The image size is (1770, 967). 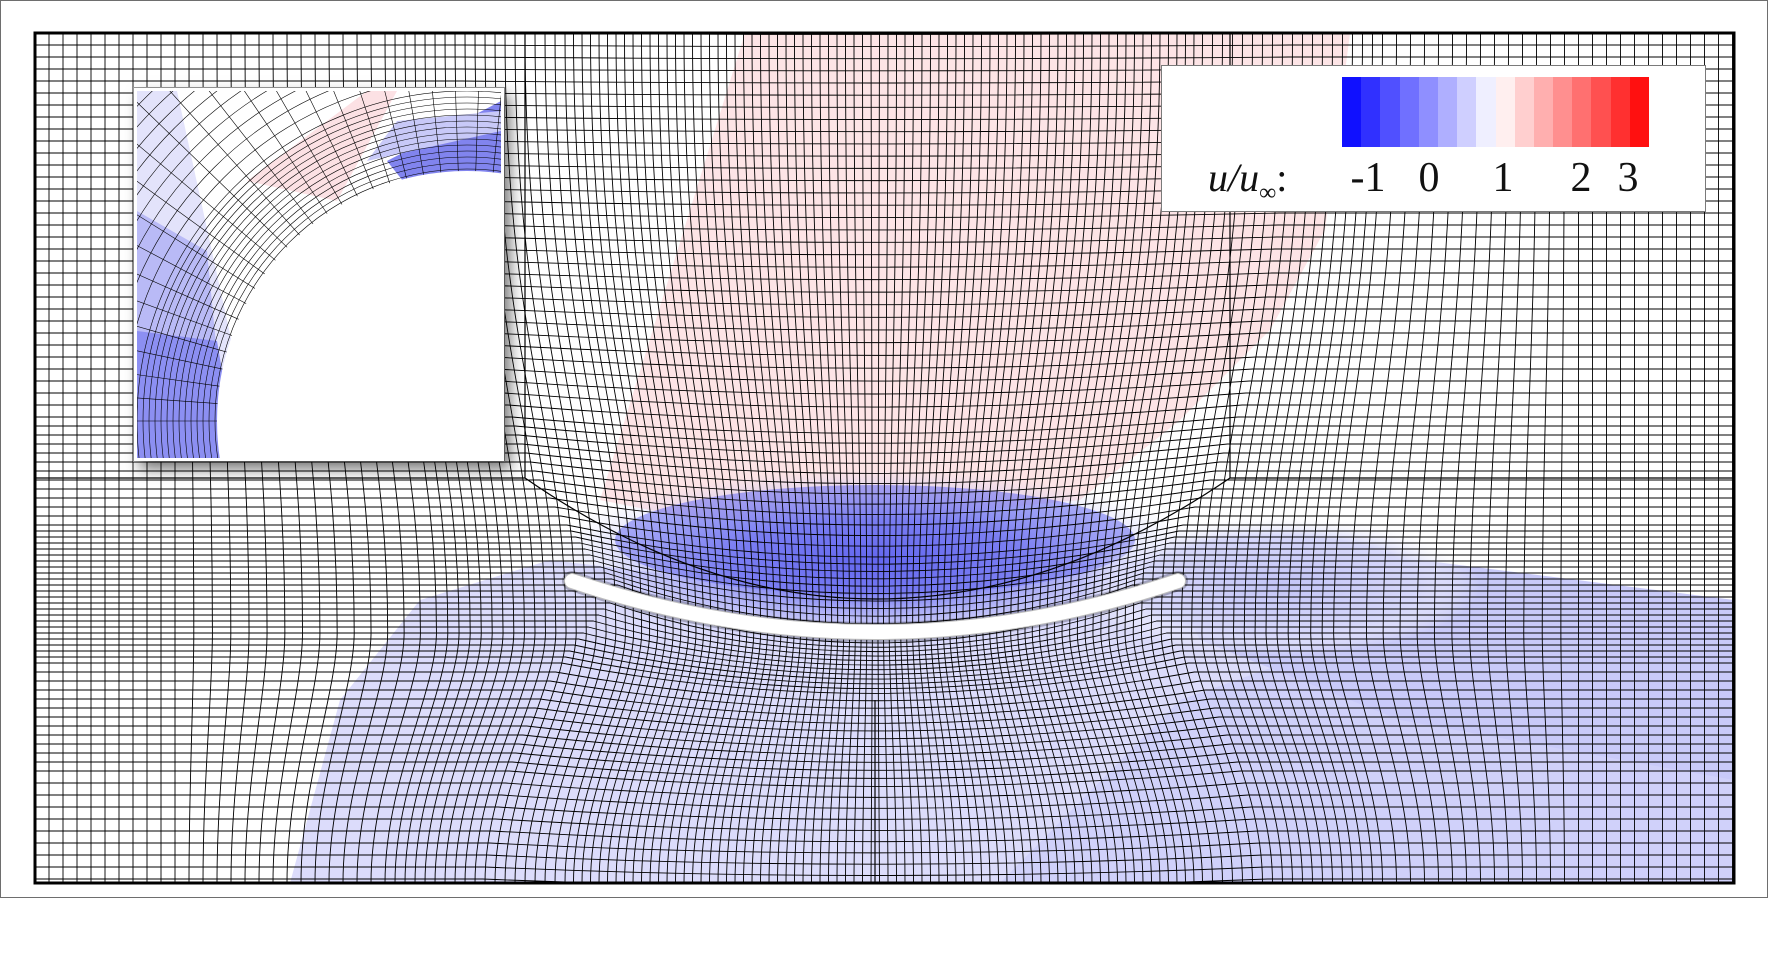 What do you see at coordinates (1429, 178) in the screenshot?
I see `colorbar-tick-label: 0` at bounding box center [1429, 178].